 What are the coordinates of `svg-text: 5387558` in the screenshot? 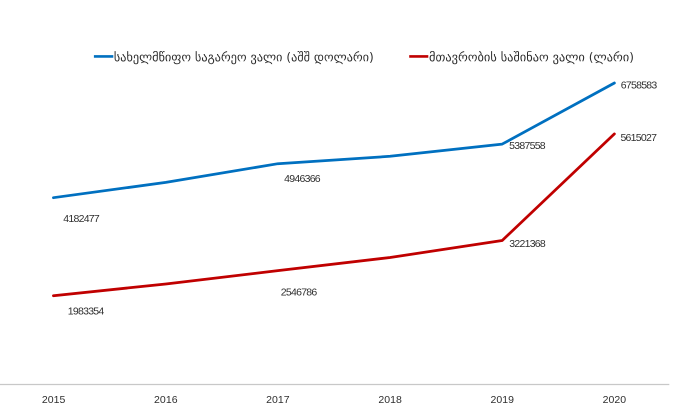 It's located at (527, 146).